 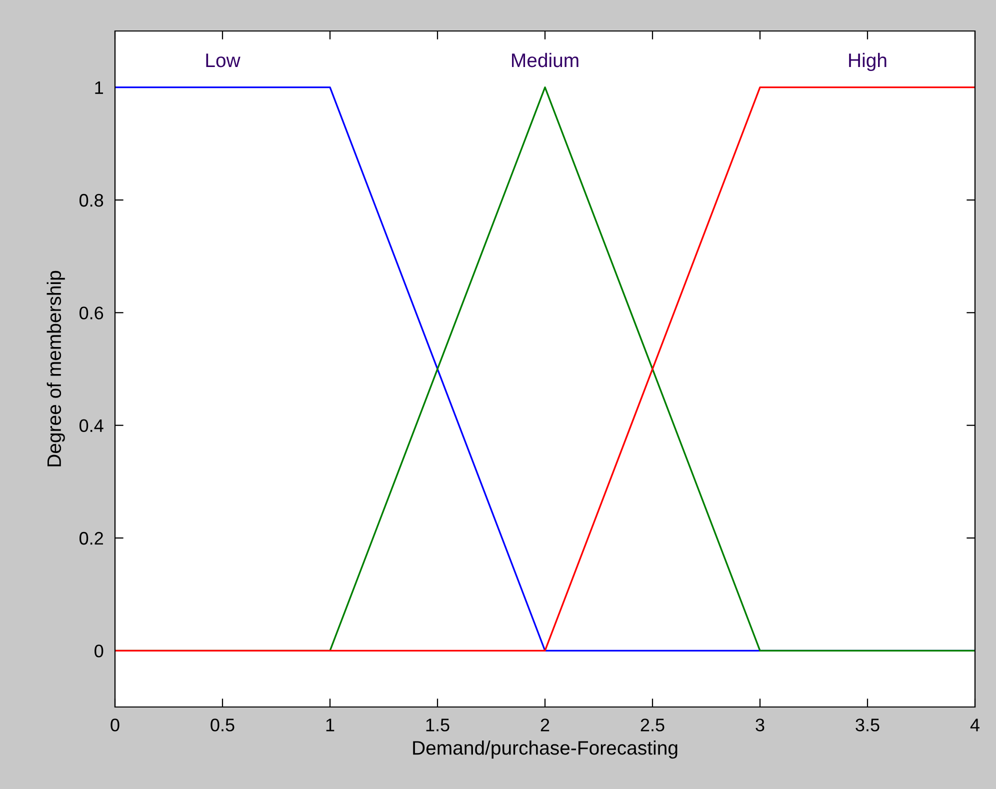 What do you see at coordinates (115, 725) in the screenshot?
I see `x-tick-label: 0` at bounding box center [115, 725].